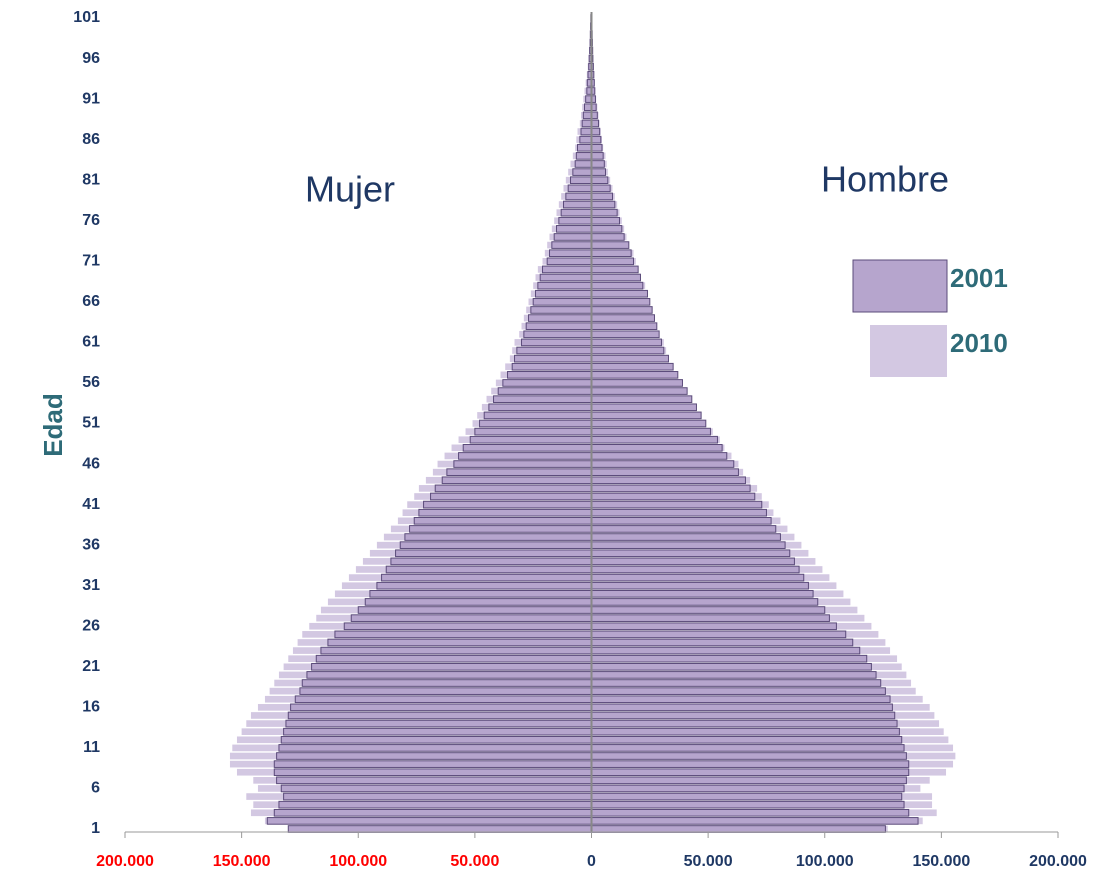  What do you see at coordinates (86, 17) in the screenshot?
I see `y-tick-label: 101` at bounding box center [86, 17].